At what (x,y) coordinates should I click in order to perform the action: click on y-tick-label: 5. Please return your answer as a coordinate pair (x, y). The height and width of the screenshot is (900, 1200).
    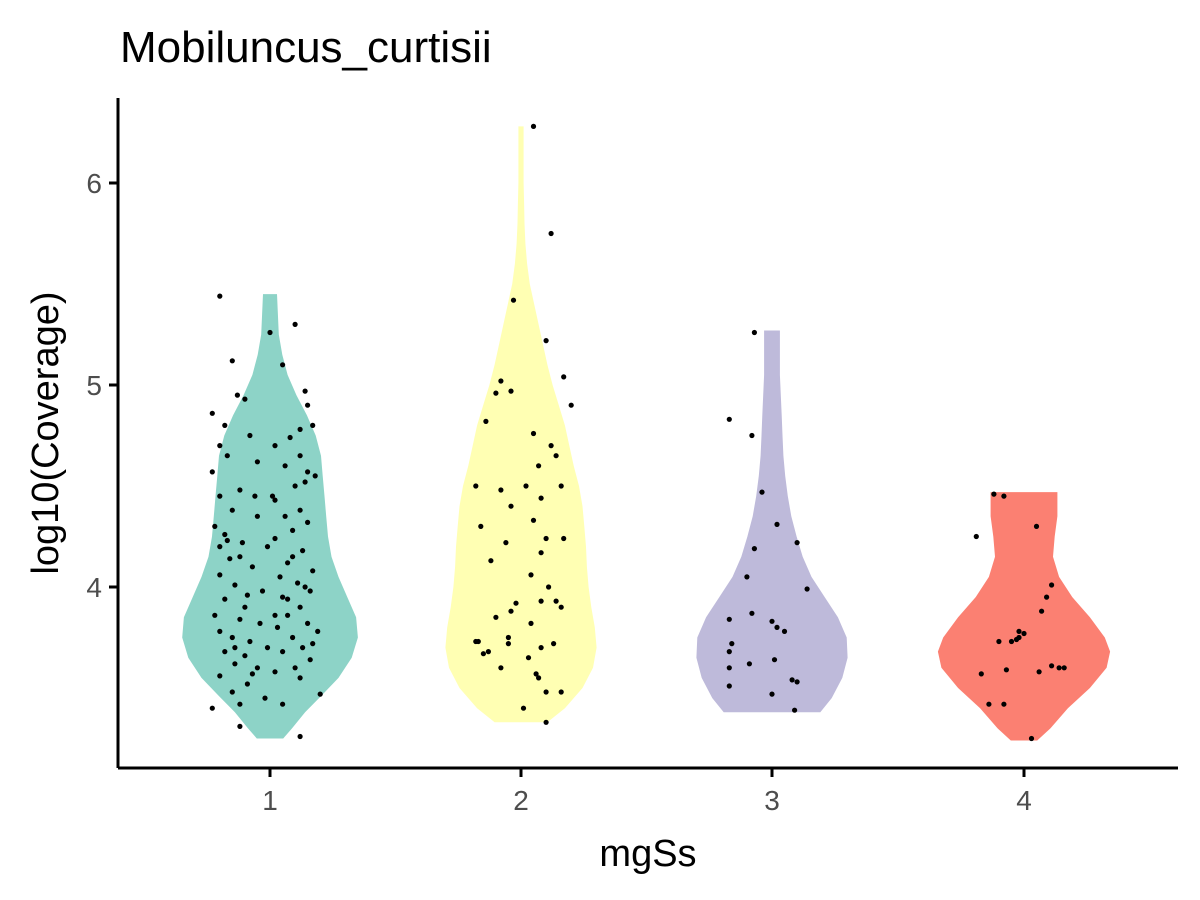
    Looking at the image, I should click on (94, 385).